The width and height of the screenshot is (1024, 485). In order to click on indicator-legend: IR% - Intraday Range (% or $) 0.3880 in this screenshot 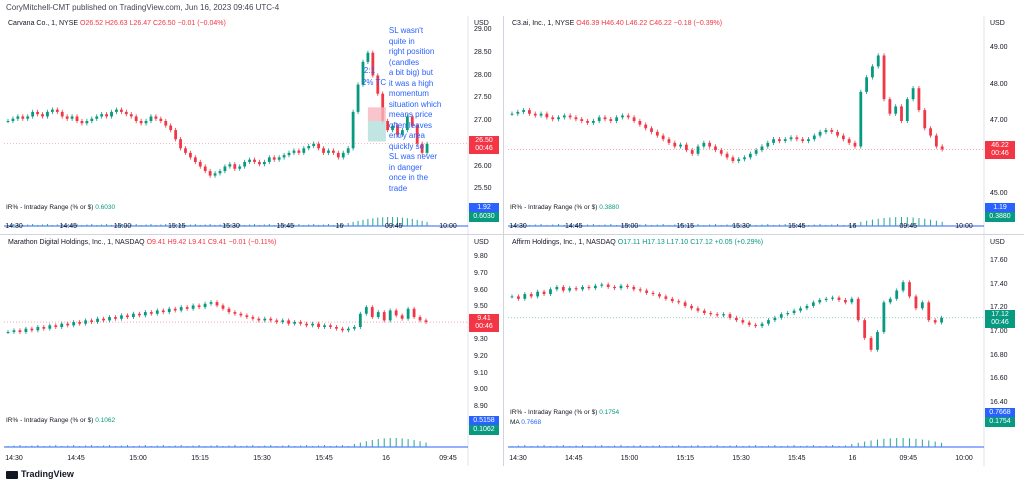, I will do `click(564, 207)`.